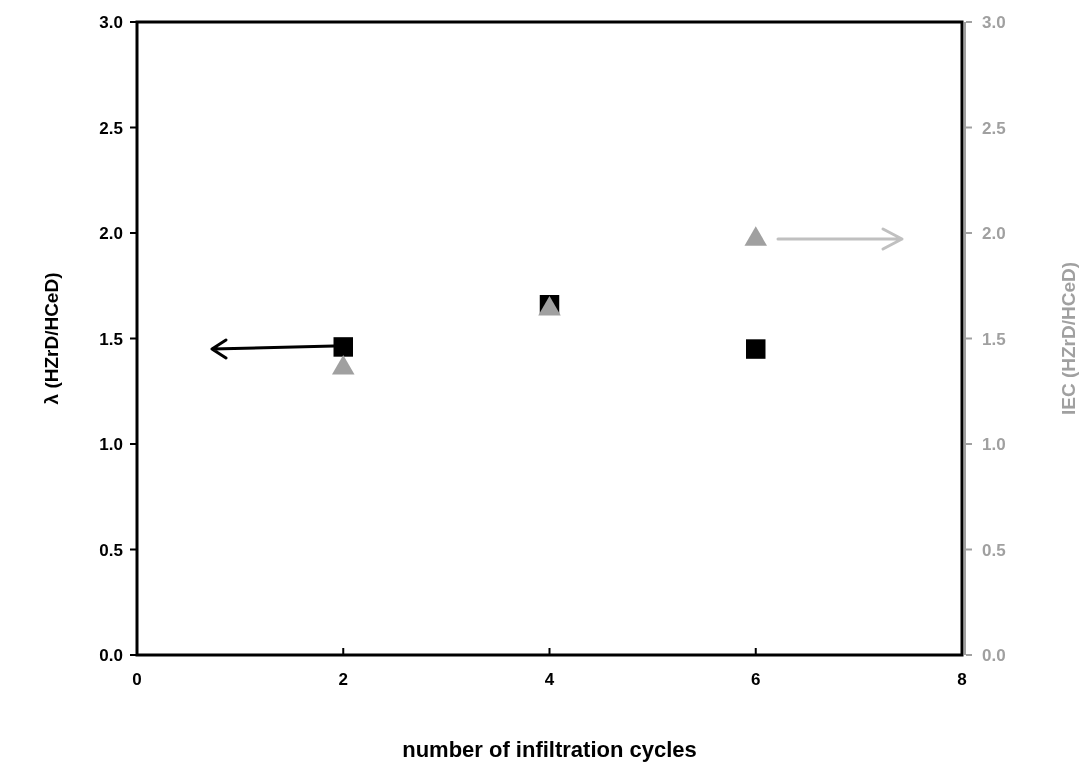 This screenshot has height=776, width=1088. Describe the element at coordinates (343, 679) in the screenshot. I see `x-tick-label: 2` at that location.